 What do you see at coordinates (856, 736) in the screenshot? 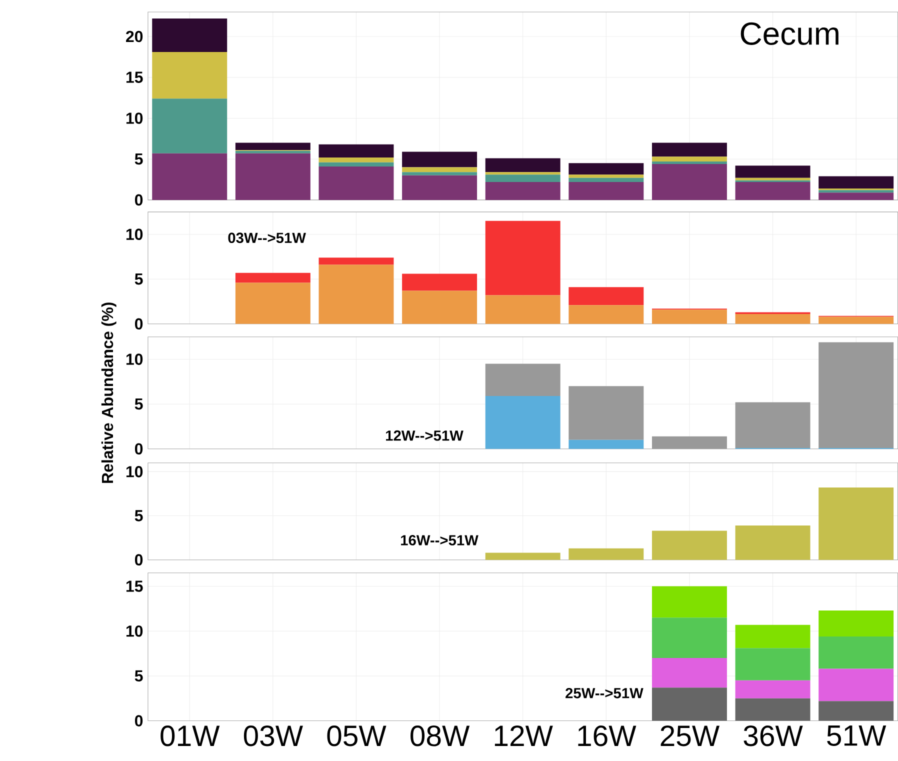
I see `x-tick-label: 51W` at bounding box center [856, 736].